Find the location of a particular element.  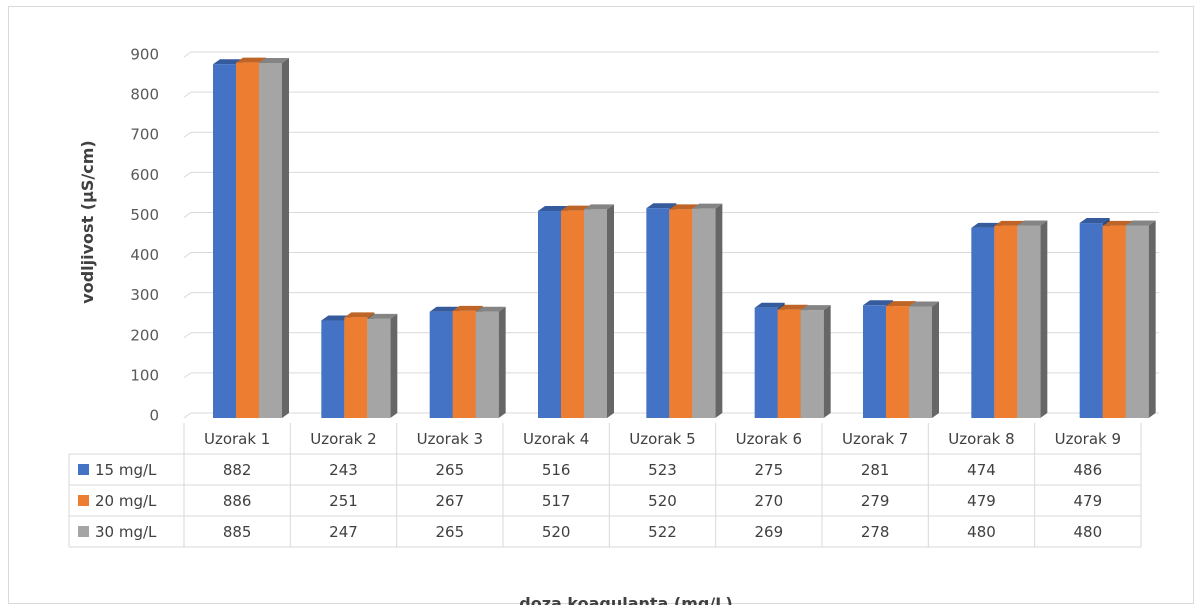

y-tick-label: 400 is located at coordinates (144, 255).